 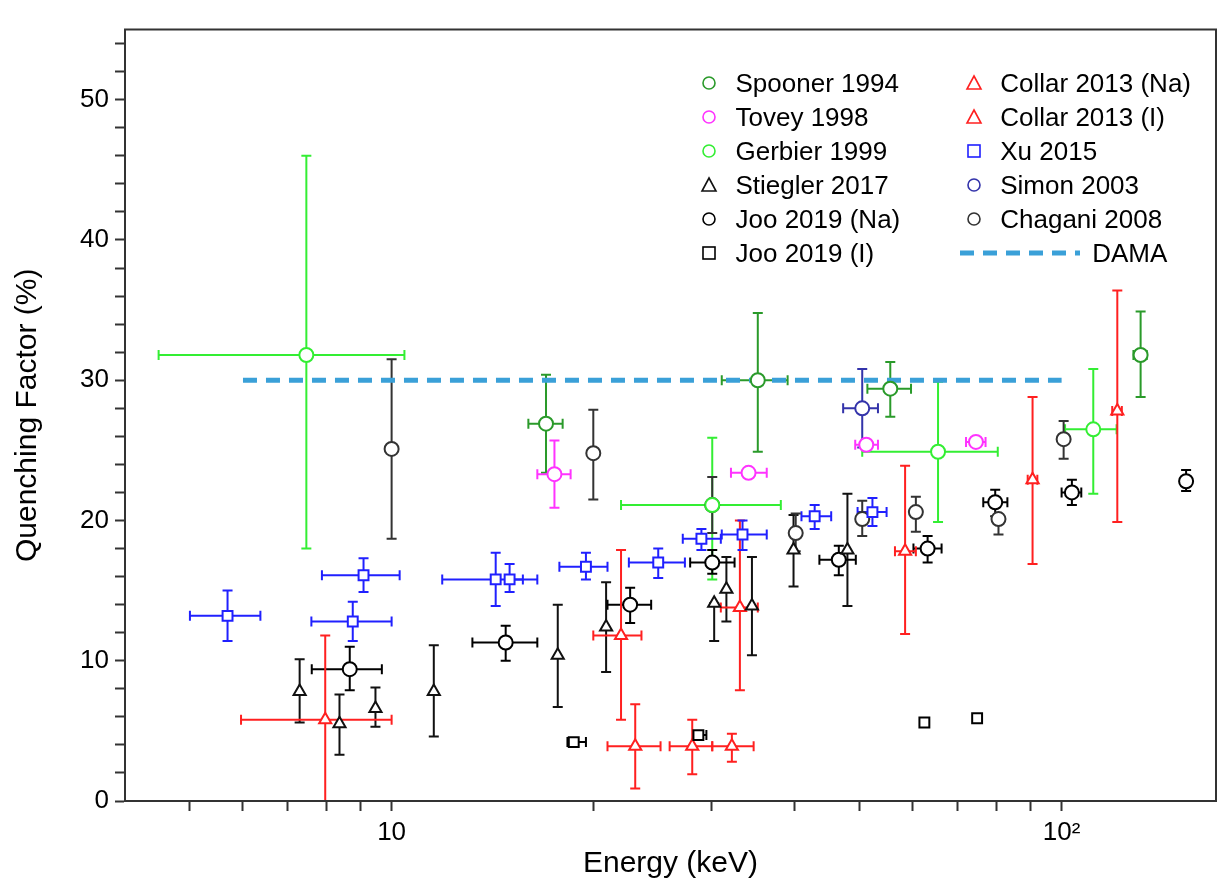 What do you see at coordinates (1061, 830) in the screenshot?
I see `x-tick-label: 10²` at bounding box center [1061, 830].